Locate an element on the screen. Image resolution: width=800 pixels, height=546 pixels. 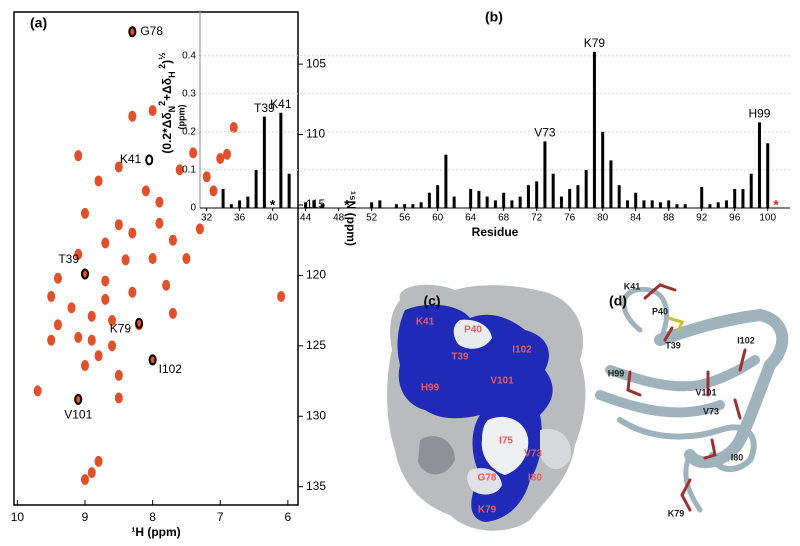
y-tick-label: 105 is located at coordinates (316, 63).